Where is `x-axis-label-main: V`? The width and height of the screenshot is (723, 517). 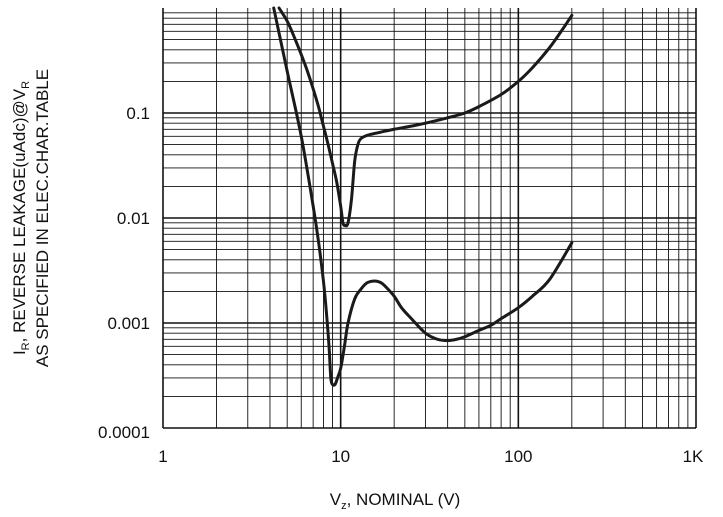 x-axis-label-main: V is located at coordinates (336, 499).